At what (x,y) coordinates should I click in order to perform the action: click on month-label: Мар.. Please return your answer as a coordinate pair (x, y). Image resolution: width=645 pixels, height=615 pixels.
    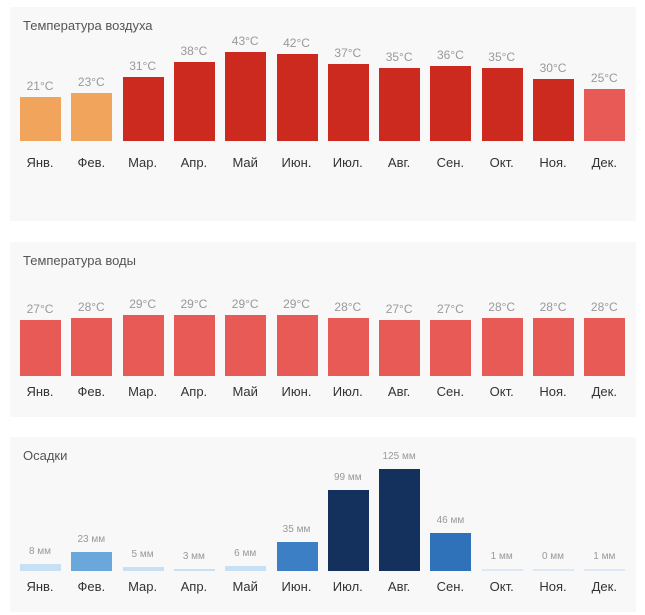
    Looking at the image, I should click on (143, 391).